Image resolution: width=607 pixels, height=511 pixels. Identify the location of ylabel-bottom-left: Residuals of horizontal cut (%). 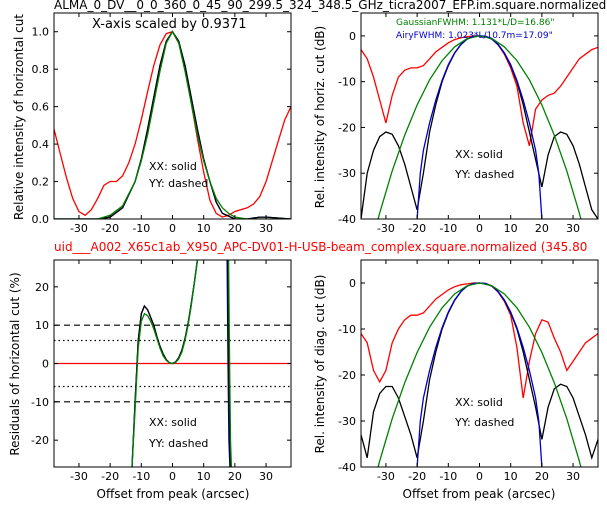
(15, 363).